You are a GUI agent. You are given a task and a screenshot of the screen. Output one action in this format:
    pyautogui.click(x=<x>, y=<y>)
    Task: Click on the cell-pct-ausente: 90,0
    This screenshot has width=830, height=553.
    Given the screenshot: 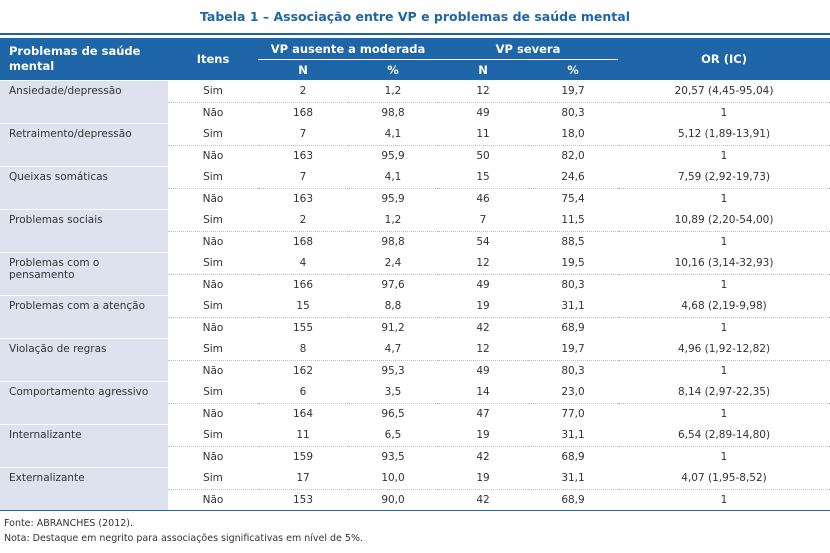 What is the action you would take?
    pyautogui.click(x=393, y=499)
    